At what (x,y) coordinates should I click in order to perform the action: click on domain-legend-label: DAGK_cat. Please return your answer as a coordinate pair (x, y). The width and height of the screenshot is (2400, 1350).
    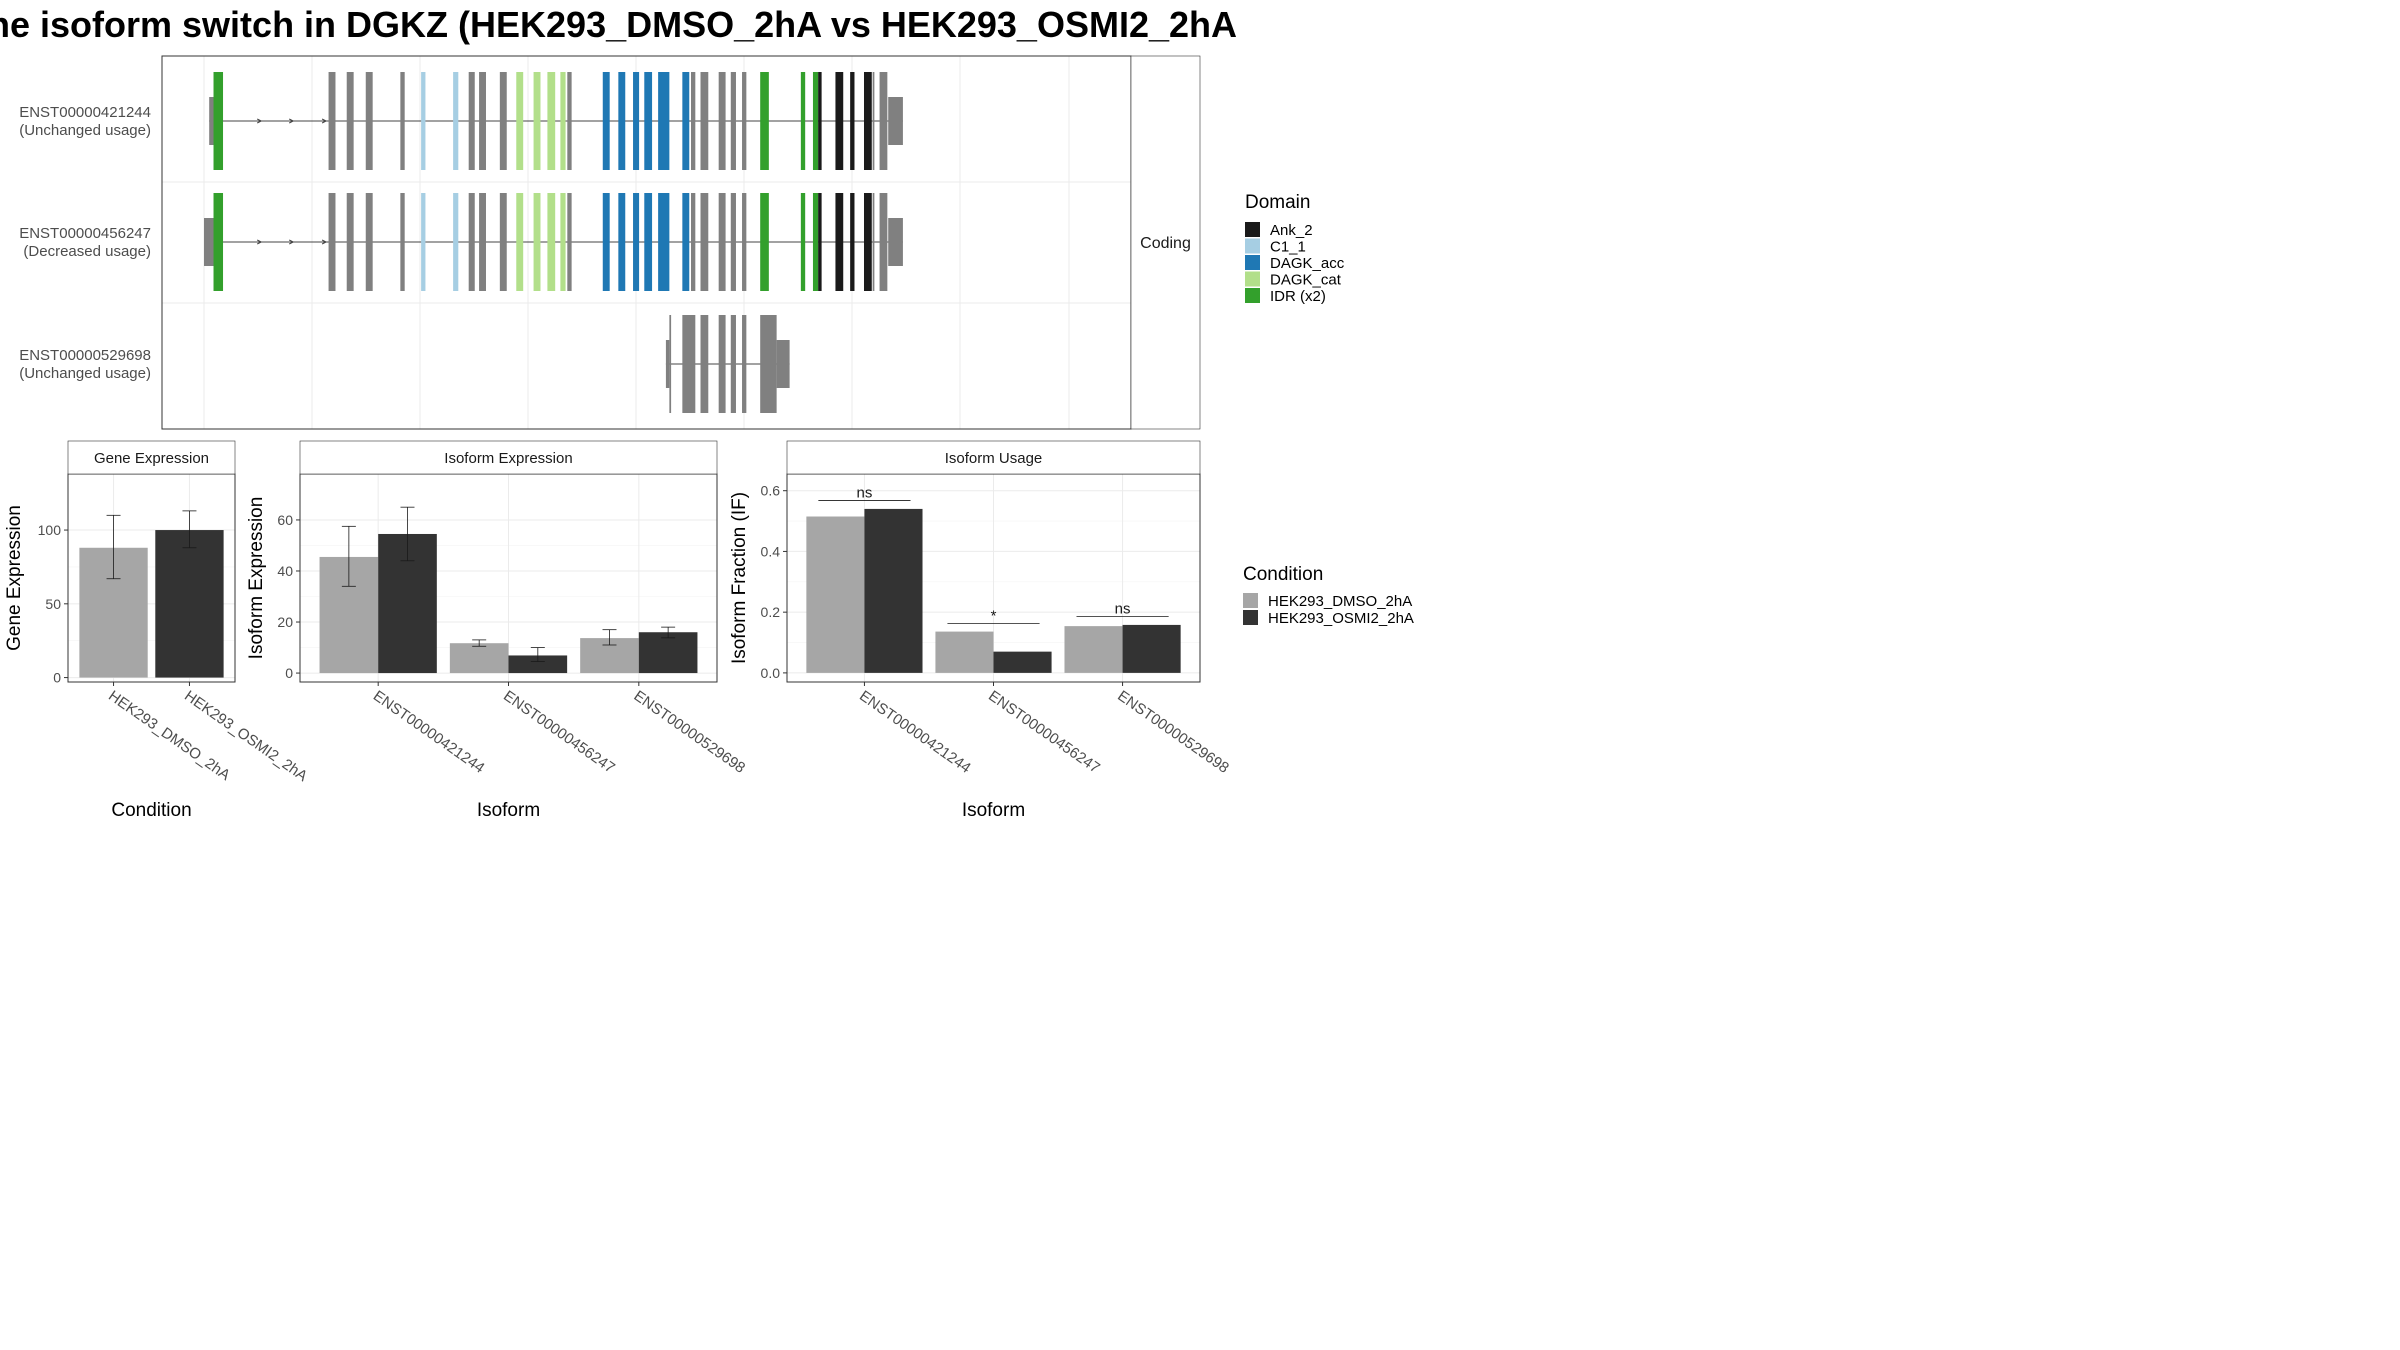
    Looking at the image, I should click on (1306, 280).